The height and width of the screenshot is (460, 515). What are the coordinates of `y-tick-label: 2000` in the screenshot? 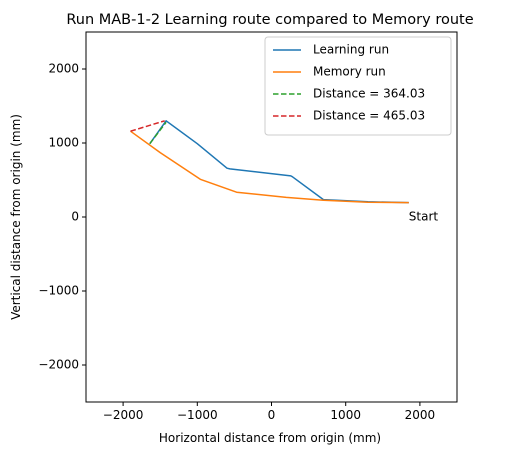 It's located at (63, 69).